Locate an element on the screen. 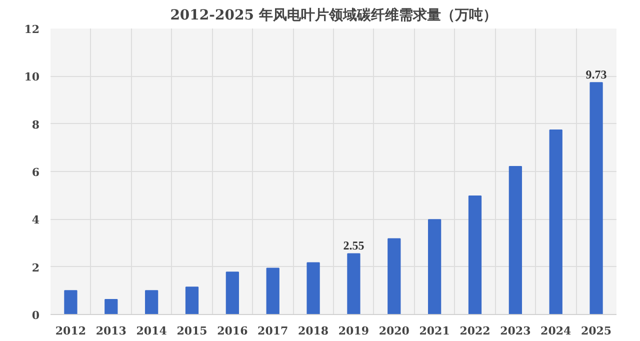 This screenshot has width=640, height=341. x-tick-label: 2022 is located at coordinates (475, 331).